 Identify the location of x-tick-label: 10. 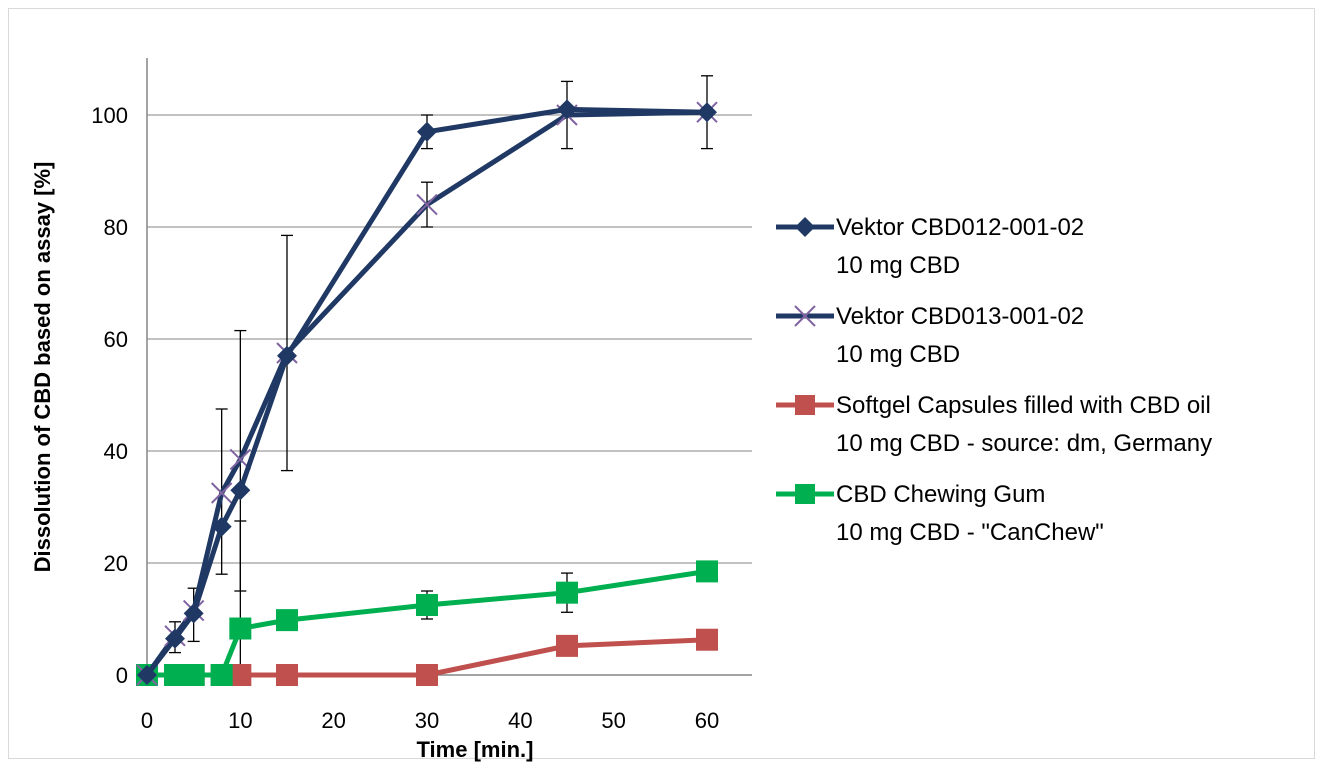
(240, 720).